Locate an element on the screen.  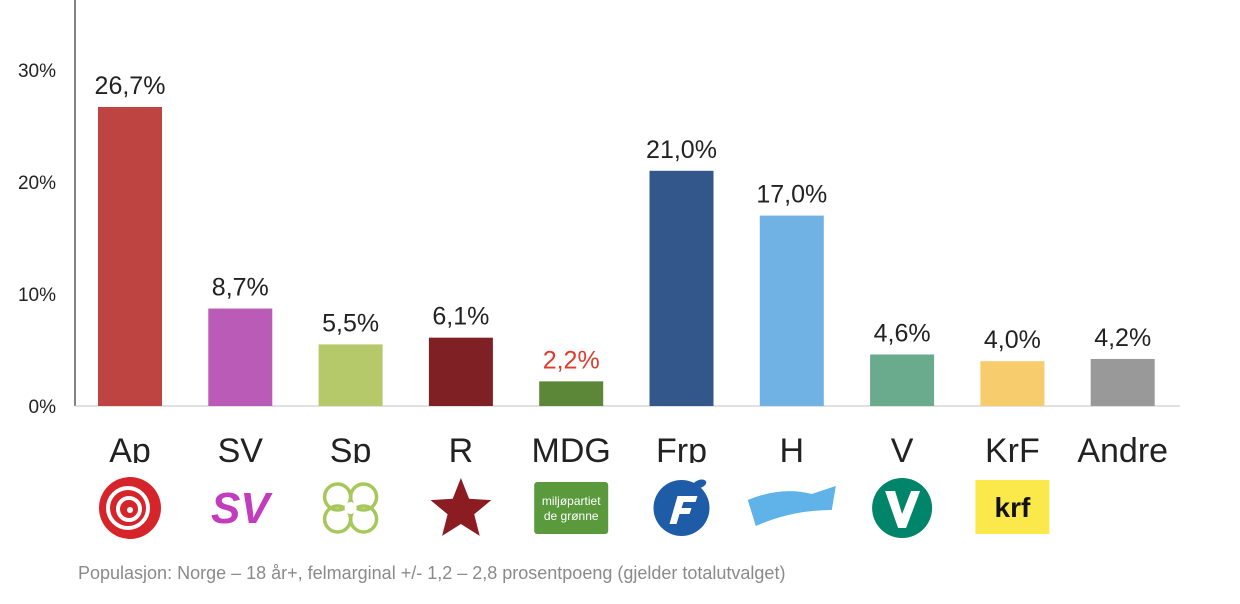
y-tick-label: 20% is located at coordinates (37, 183).